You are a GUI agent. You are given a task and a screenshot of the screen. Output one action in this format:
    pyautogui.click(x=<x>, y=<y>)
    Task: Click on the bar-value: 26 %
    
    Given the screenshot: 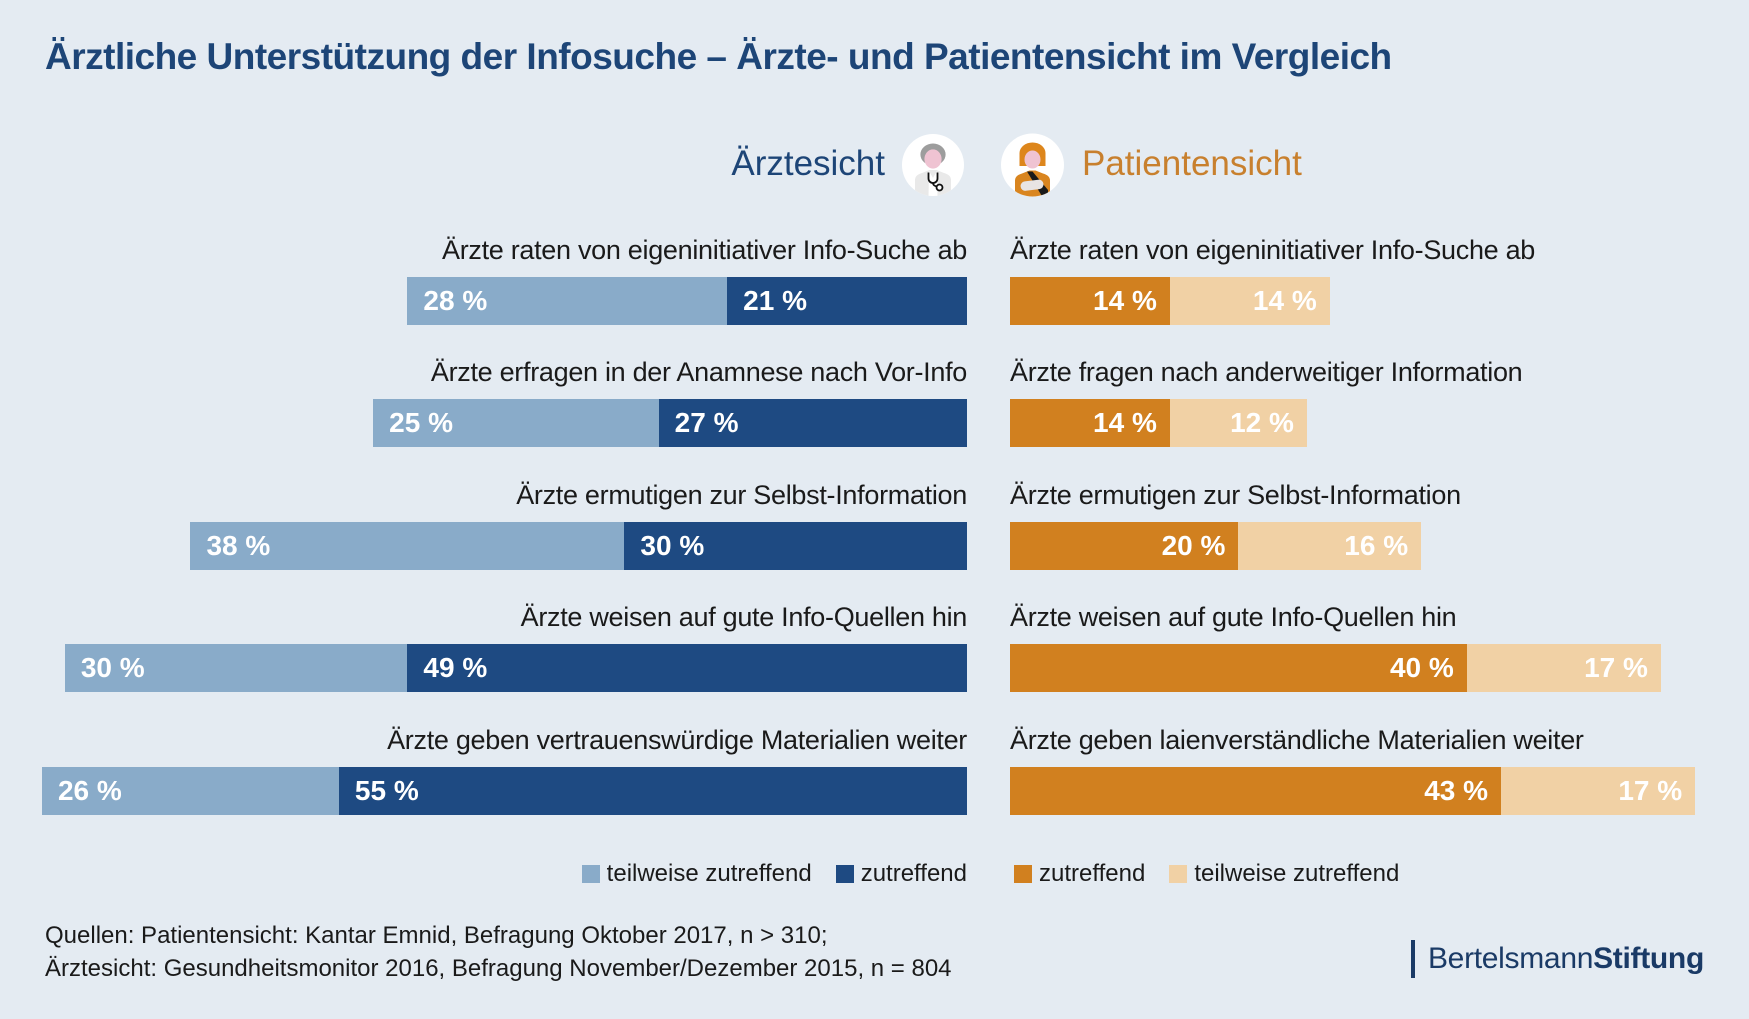 What is the action you would take?
    pyautogui.click(x=89, y=790)
    